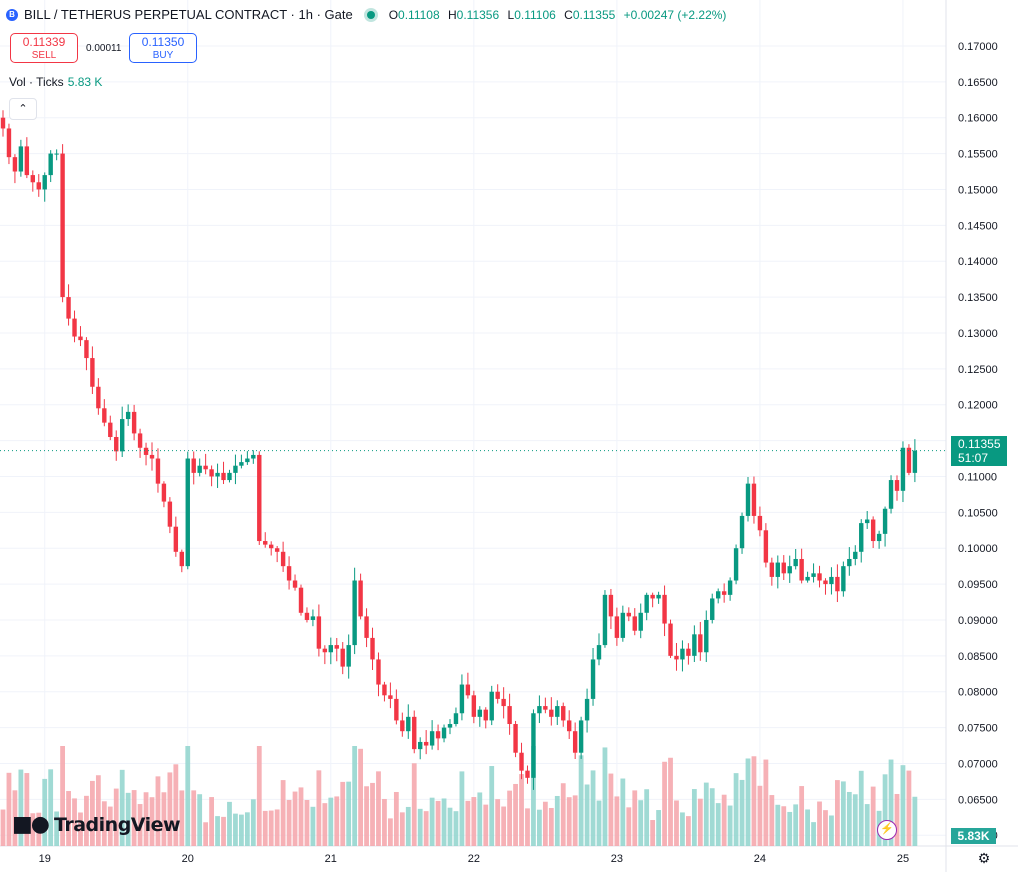  What do you see at coordinates (44, 48) in the screenshot?
I see `sell-button: 0.11339 SELL` at bounding box center [44, 48].